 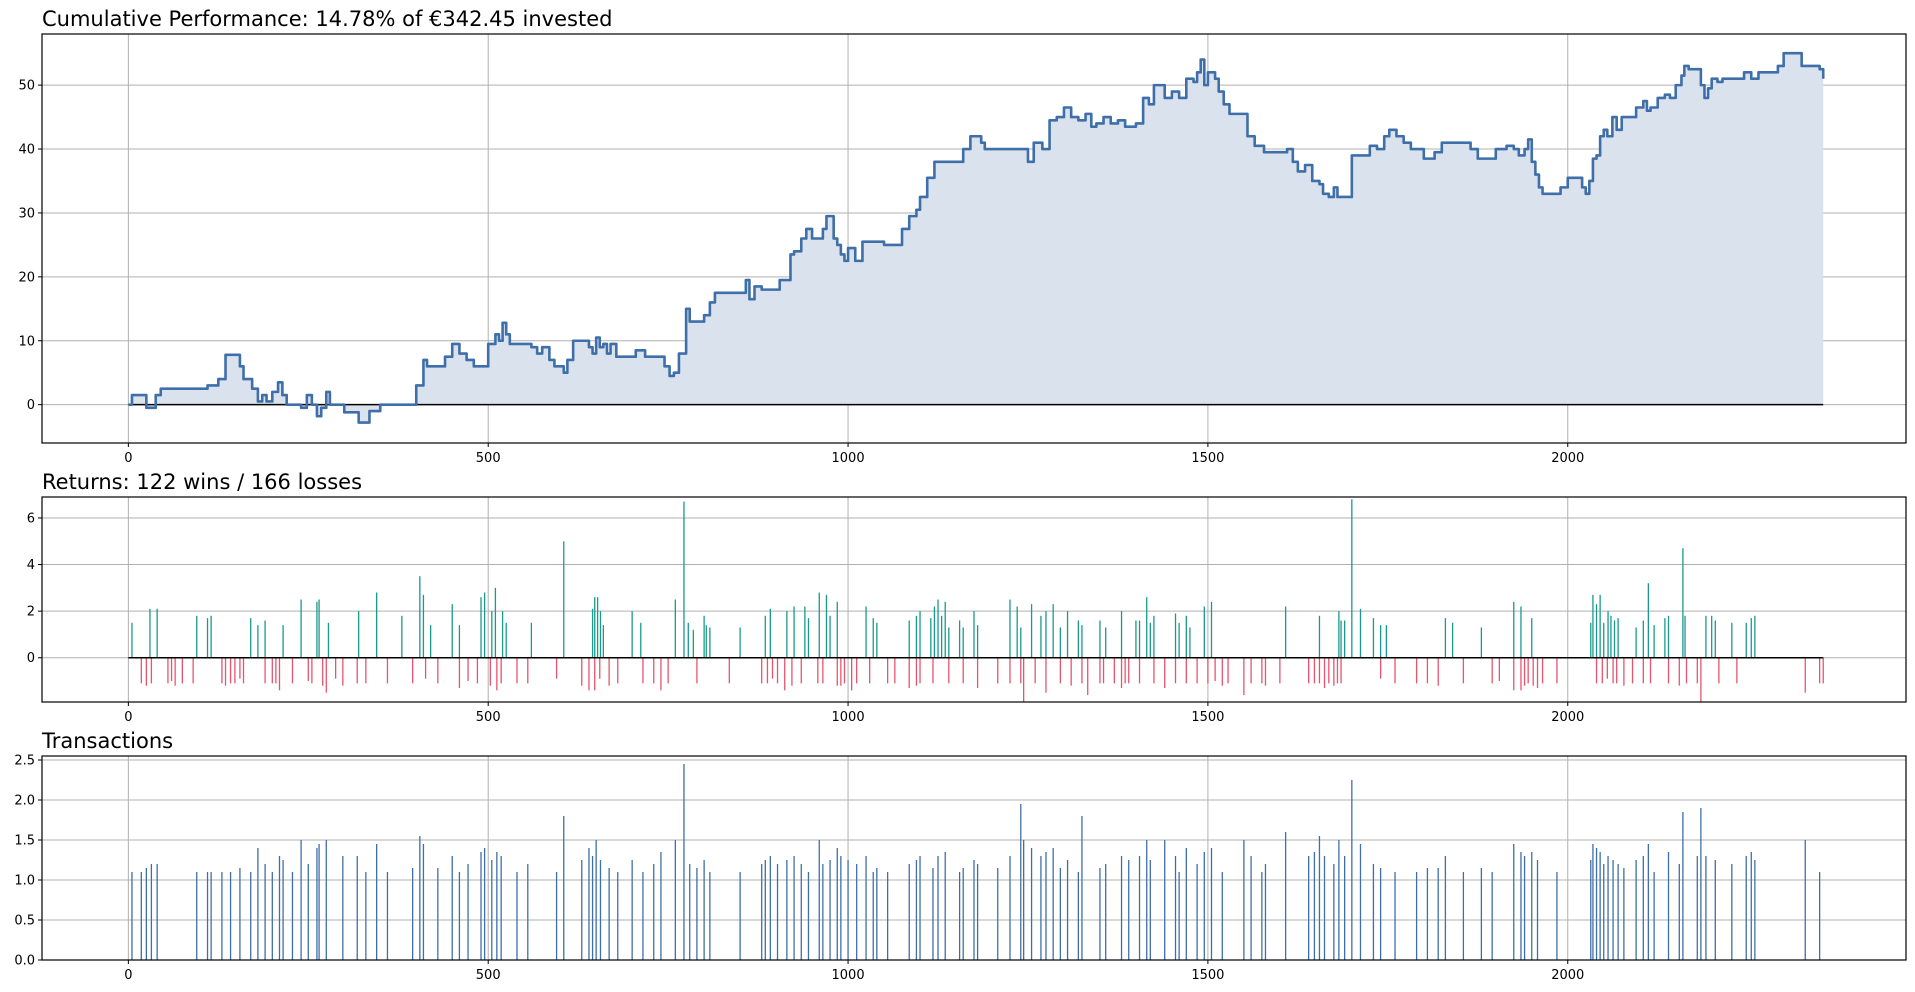 What do you see at coordinates (31, 612) in the screenshot?
I see `y-tick-label: 2` at bounding box center [31, 612].